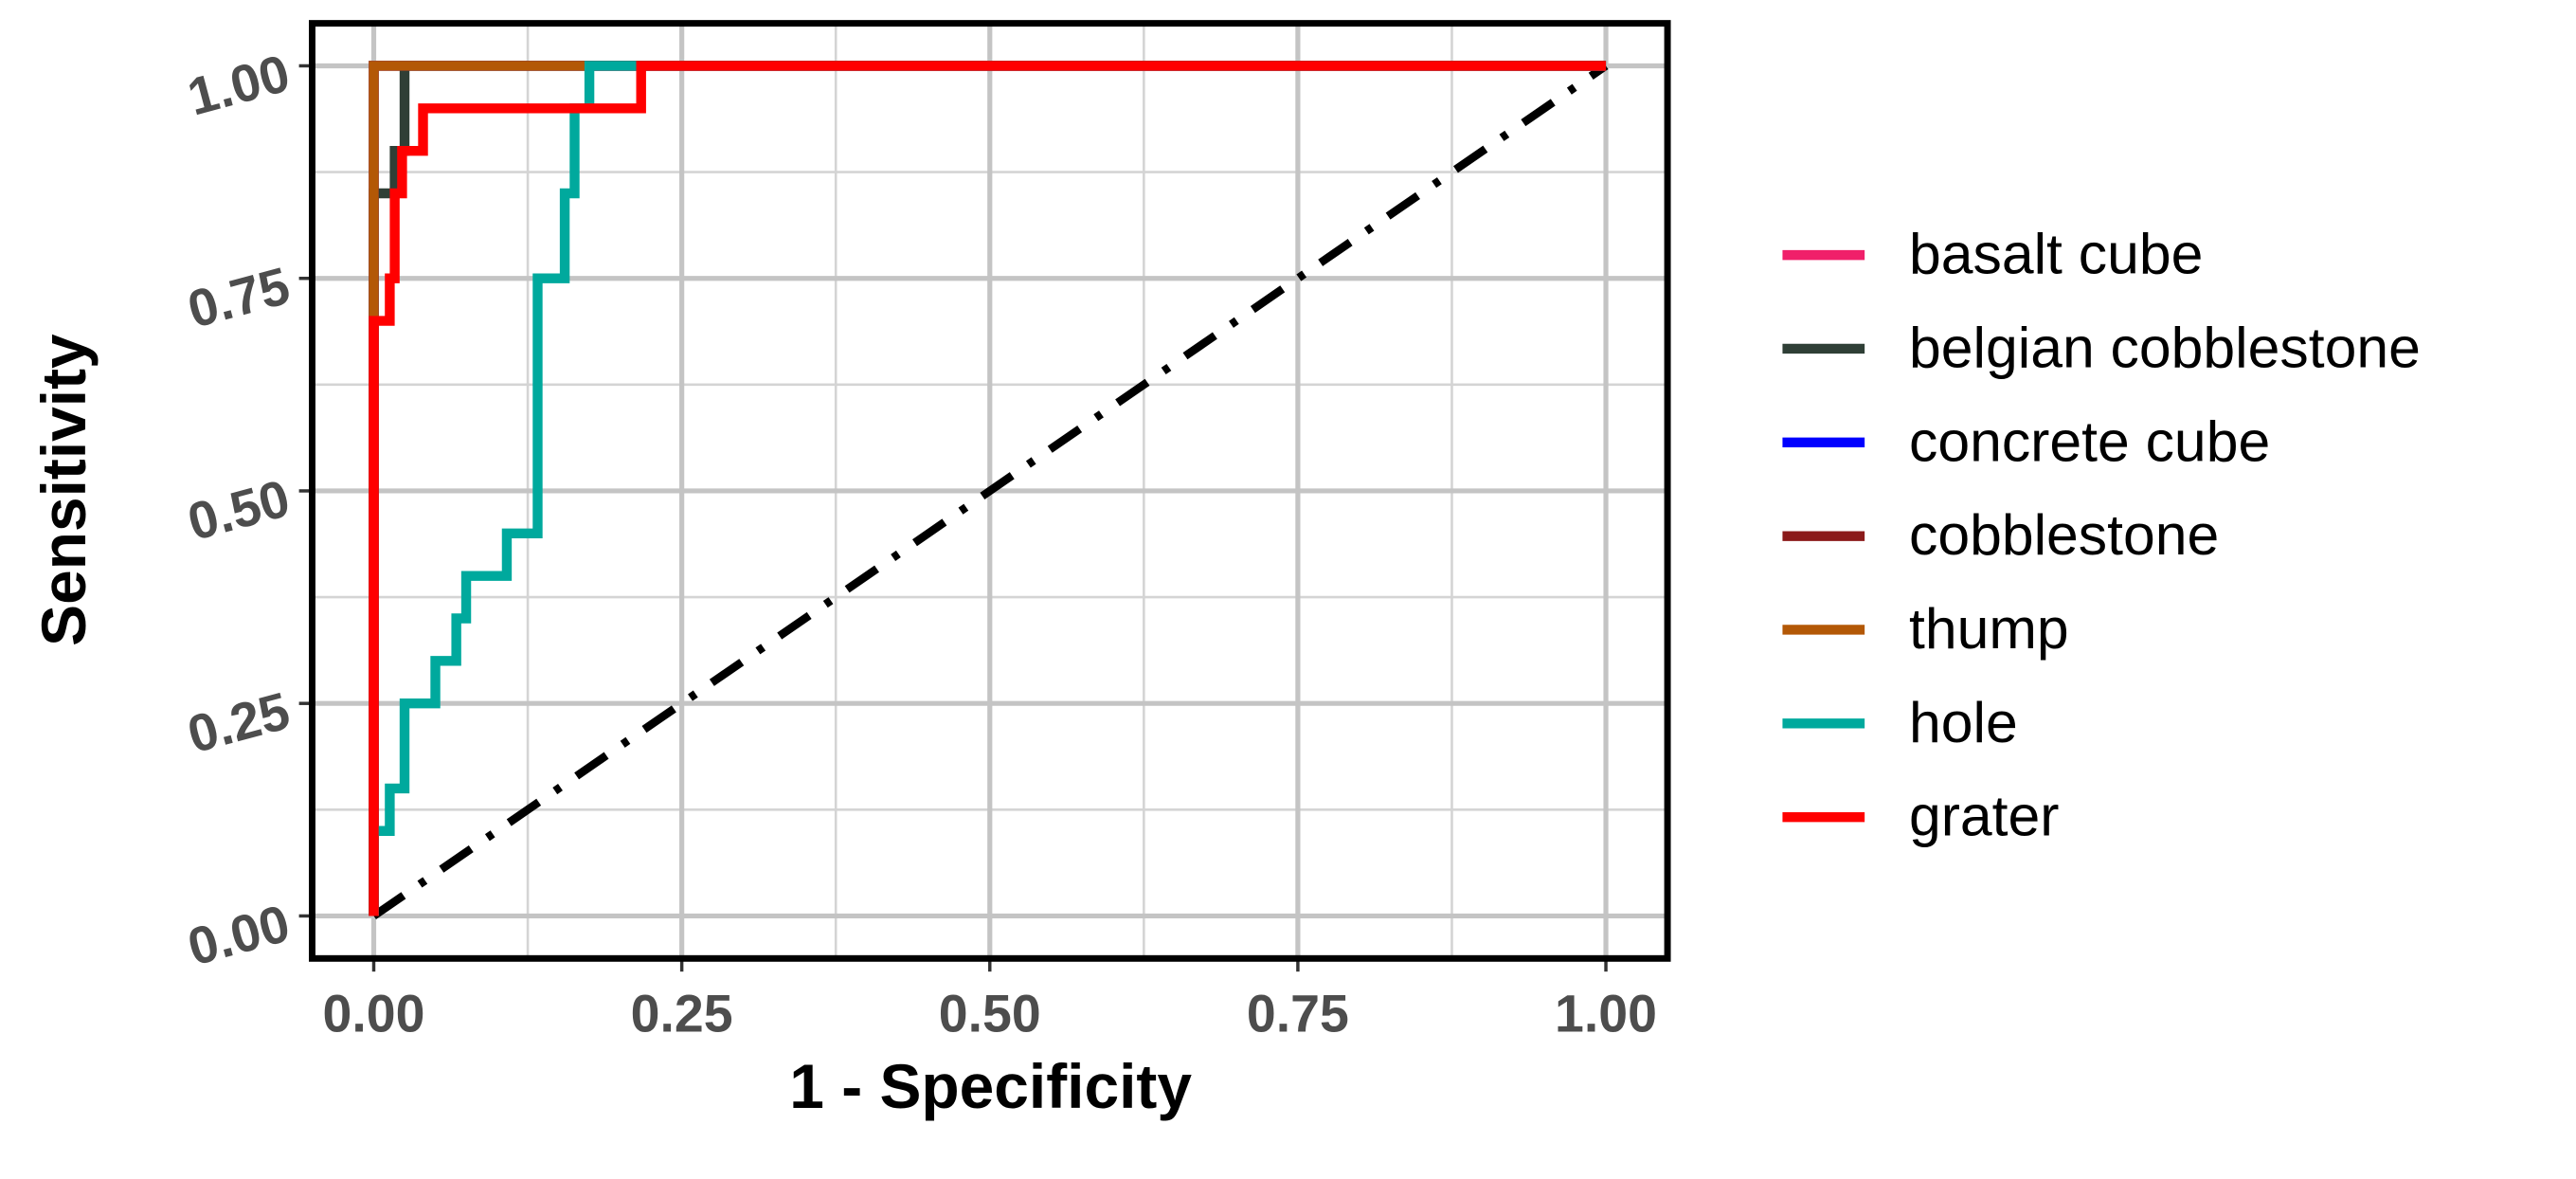  What do you see at coordinates (374, 1014) in the screenshot?
I see `x-tick-label: 0.00` at bounding box center [374, 1014].